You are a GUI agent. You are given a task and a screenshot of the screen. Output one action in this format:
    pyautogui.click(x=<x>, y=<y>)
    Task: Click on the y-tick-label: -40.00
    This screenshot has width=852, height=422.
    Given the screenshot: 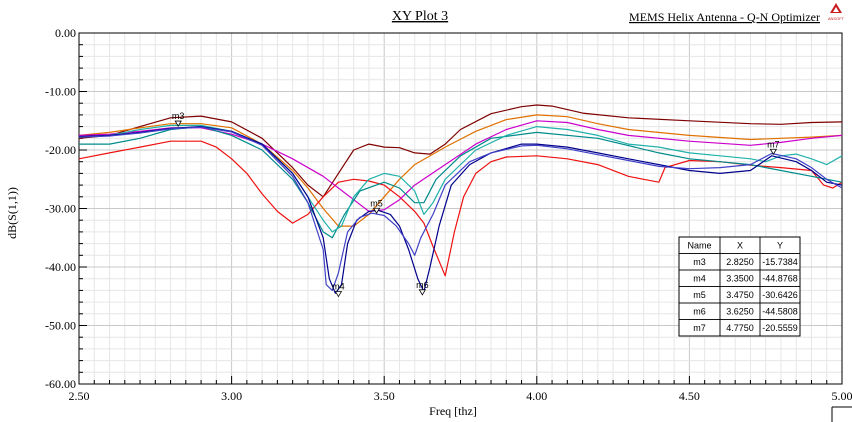 What is the action you would take?
    pyautogui.click(x=60, y=267)
    